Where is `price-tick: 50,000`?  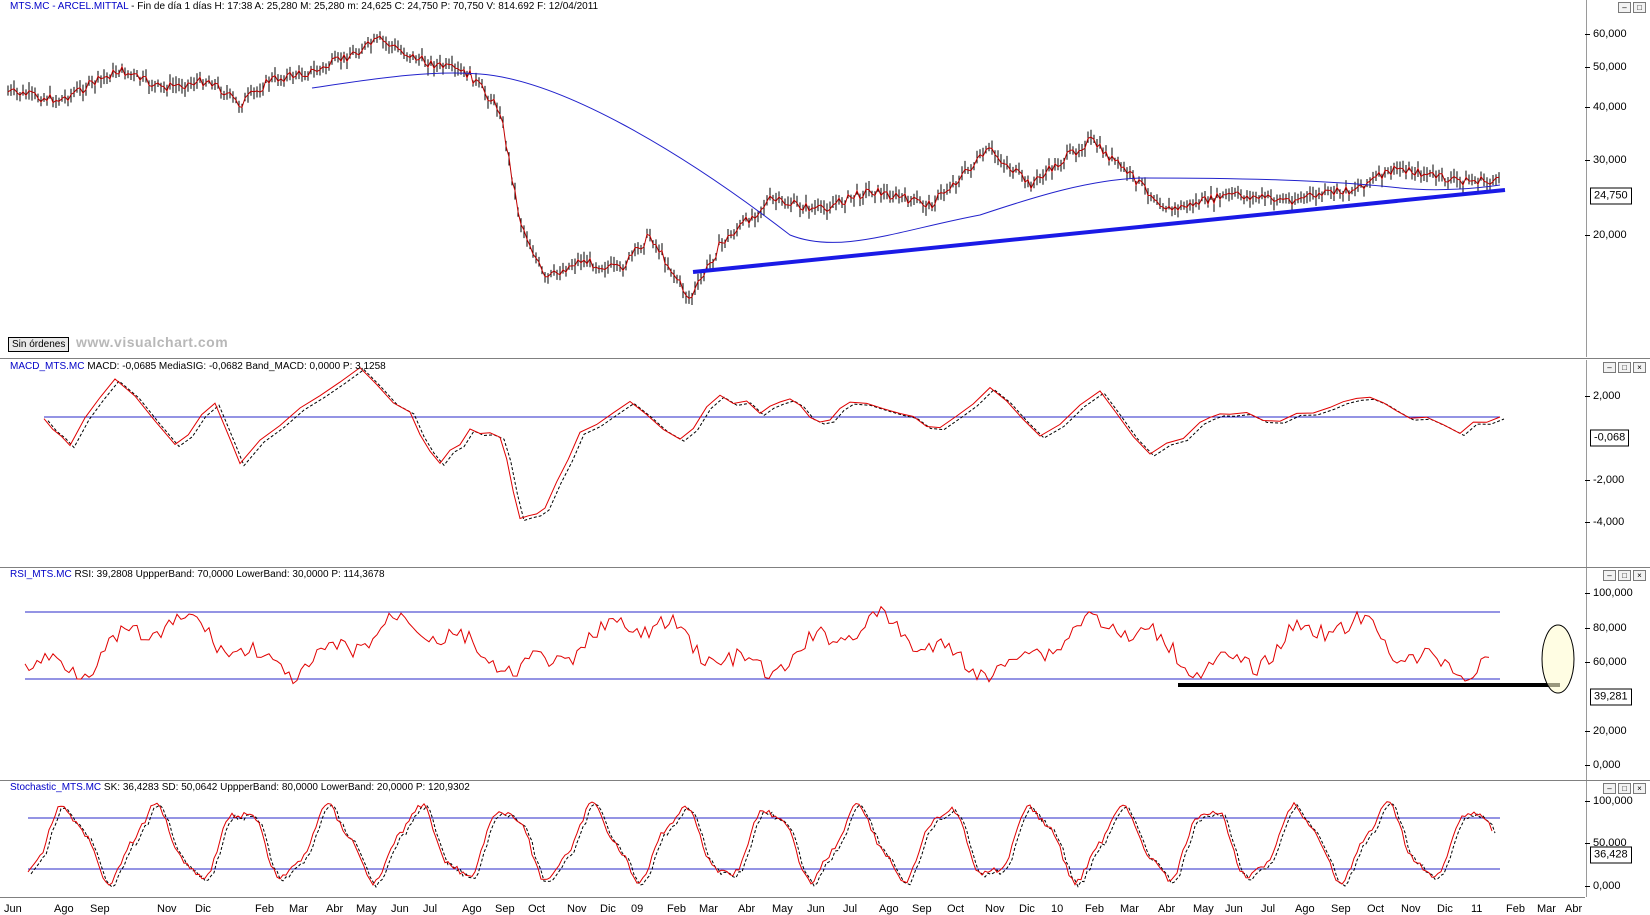 price-tick: 50,000 is located at coordinates (1606, 67).